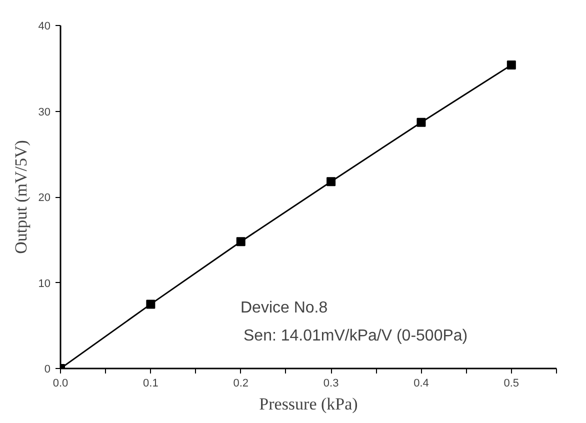 Image resolution: width=586 pixels, height=423 pixels. Describe the element at coordinates (150, 384) in the screenshot. I see `x-tick-label: 0.1` at that location.